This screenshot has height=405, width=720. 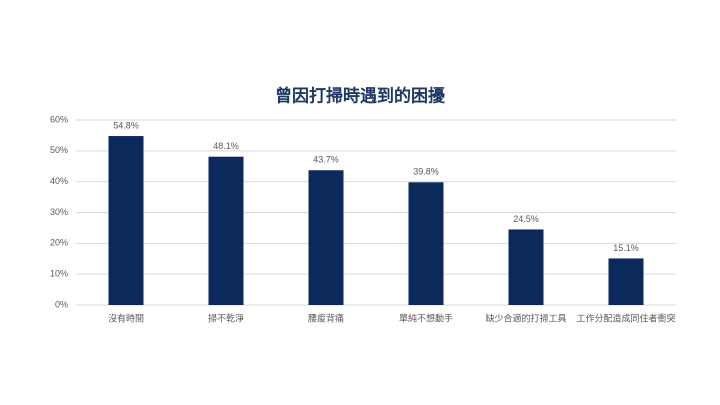 What do you see at coordinates (360, 95) in the screenshot?
I see `chart-title: 曾因打掃時遇到的困擾` at bounding box center [360, 95].